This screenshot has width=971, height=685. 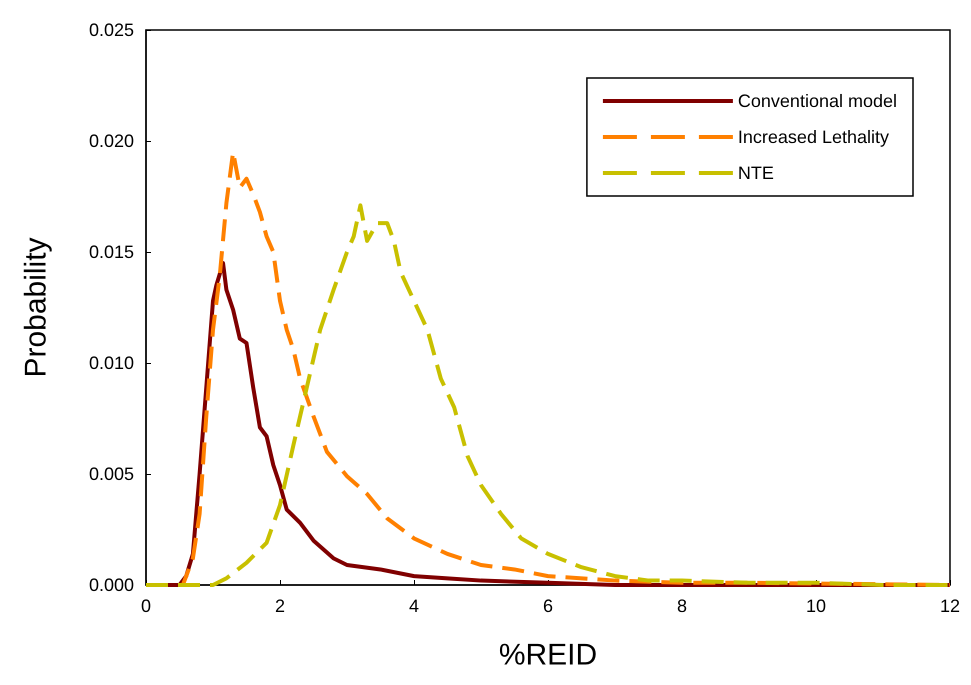 I want to click on y-tick-label: 0.005, so click(x=111, y=474).